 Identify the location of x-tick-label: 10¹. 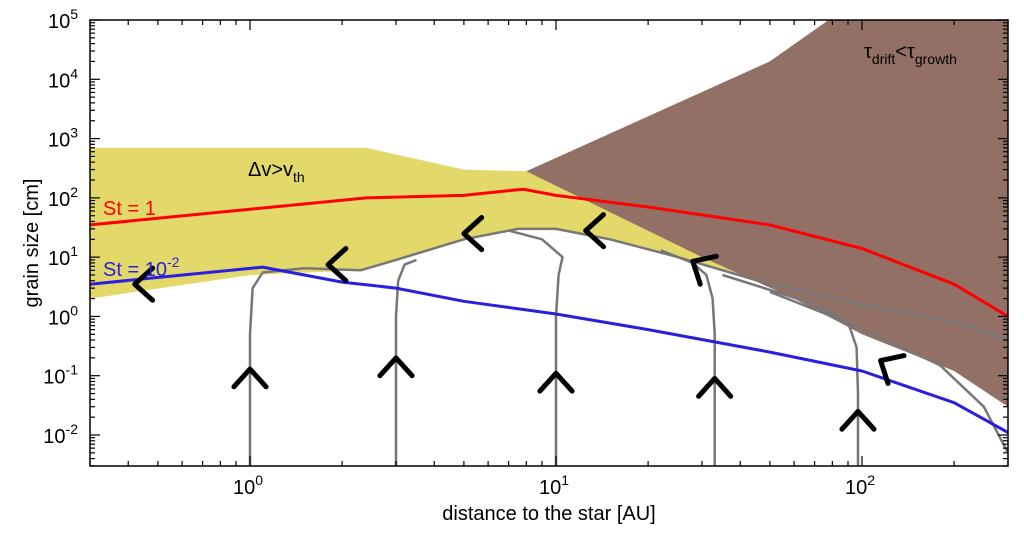
(554, 485).